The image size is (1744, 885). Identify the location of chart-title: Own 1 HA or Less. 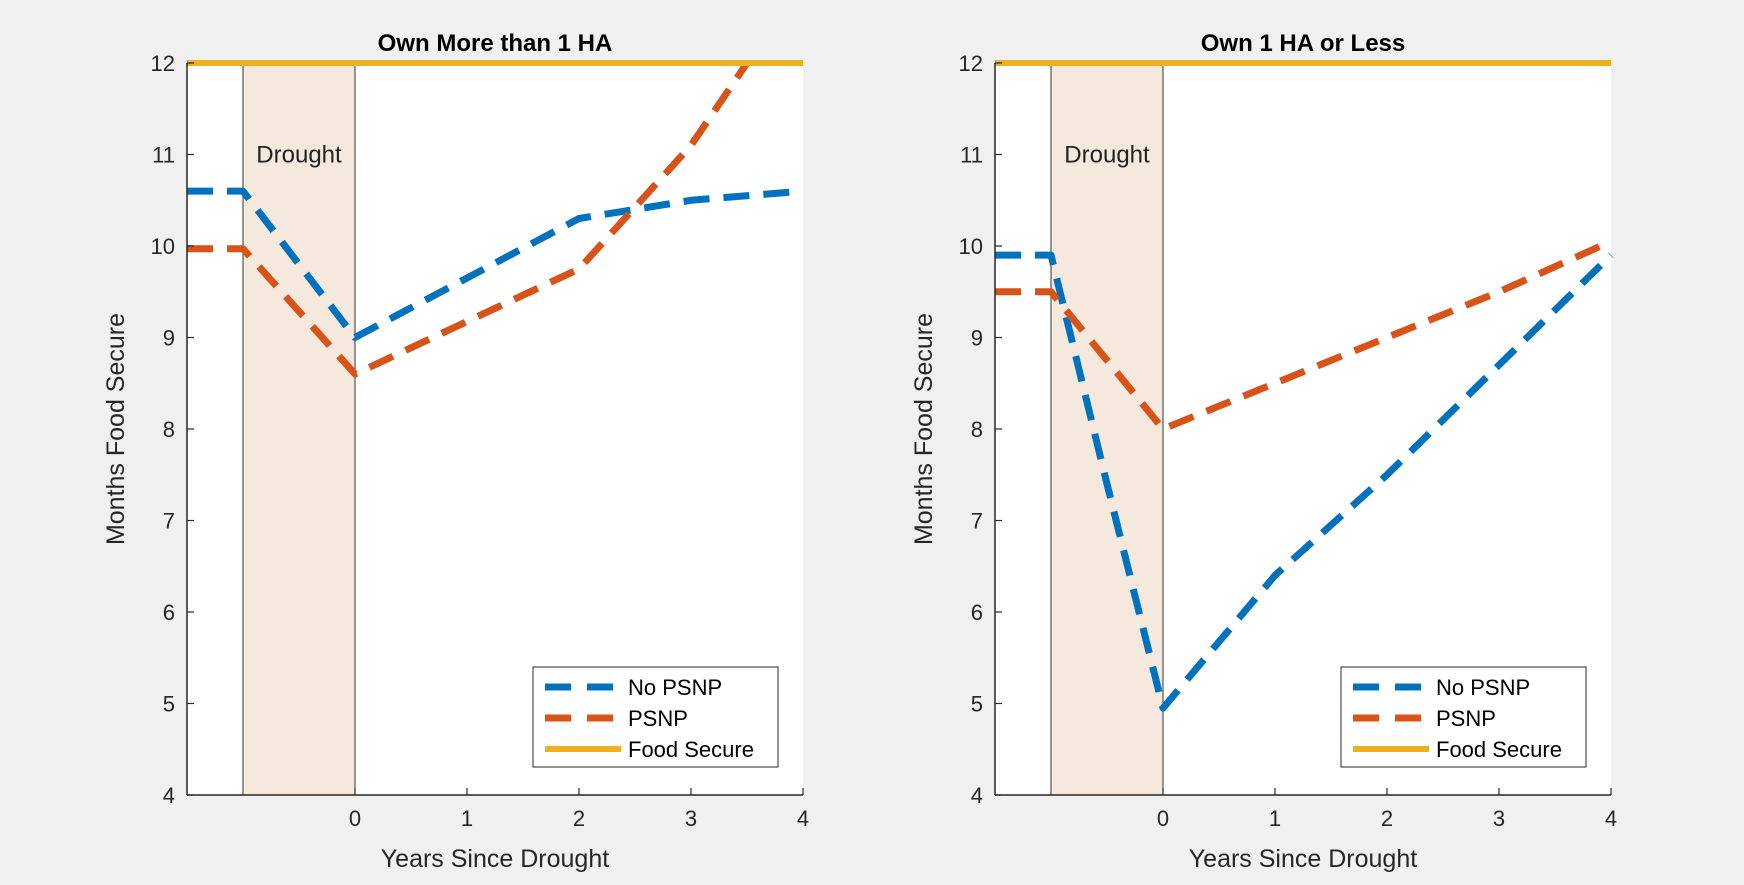
(1303, 43).